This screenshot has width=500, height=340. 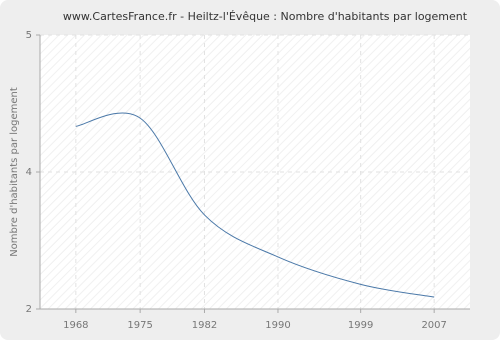 What do you see at coordinates (75, 325) in the screenshot?
I see `x-tick-label: 1968` at bounding box center [75, 325].